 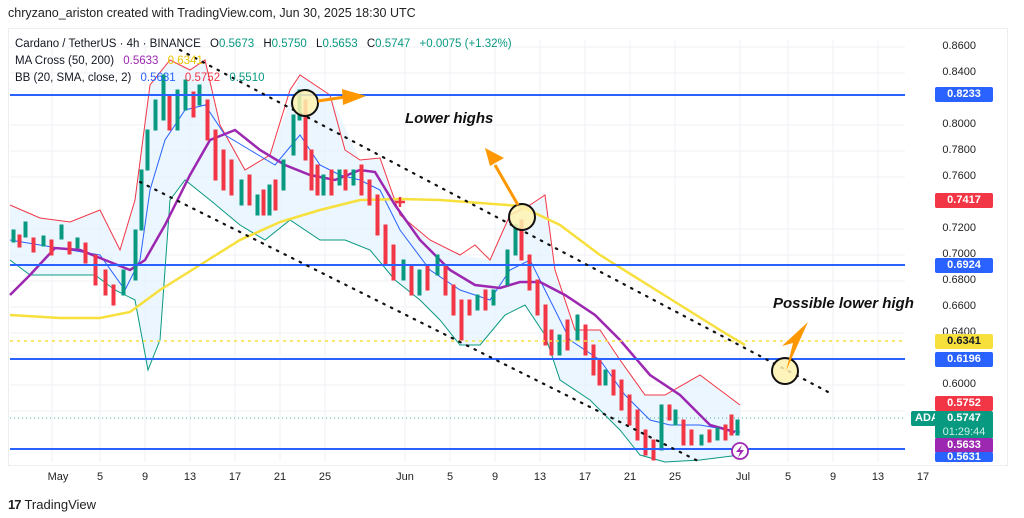 What do you see at coordinates (959, 306) in the screenshot?
I see `y-tick: 0.6600` at bounding box center [959, 306].